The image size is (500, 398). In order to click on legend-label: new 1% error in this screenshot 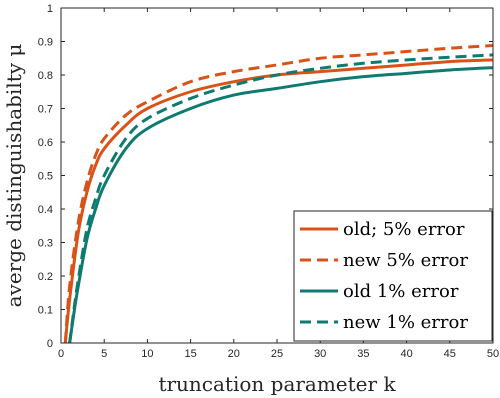, I will do `click(405, 322)`.